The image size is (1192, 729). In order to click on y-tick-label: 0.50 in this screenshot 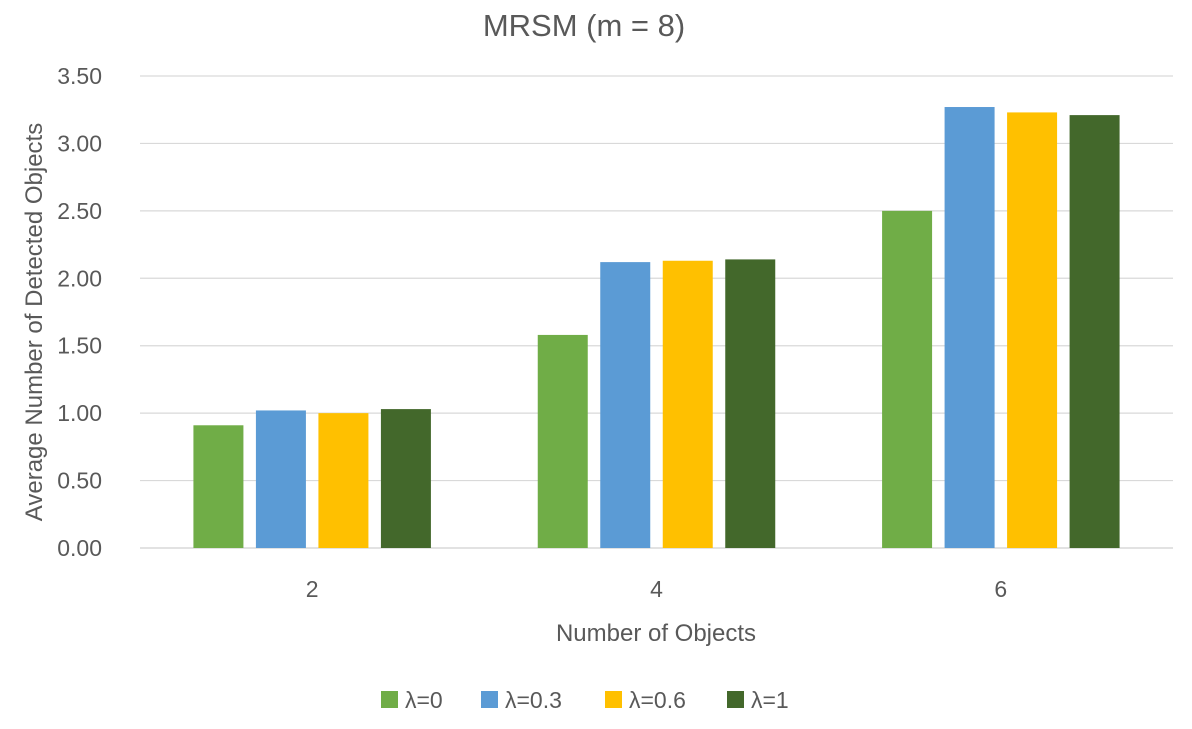, I will do `click(79, 481)`.